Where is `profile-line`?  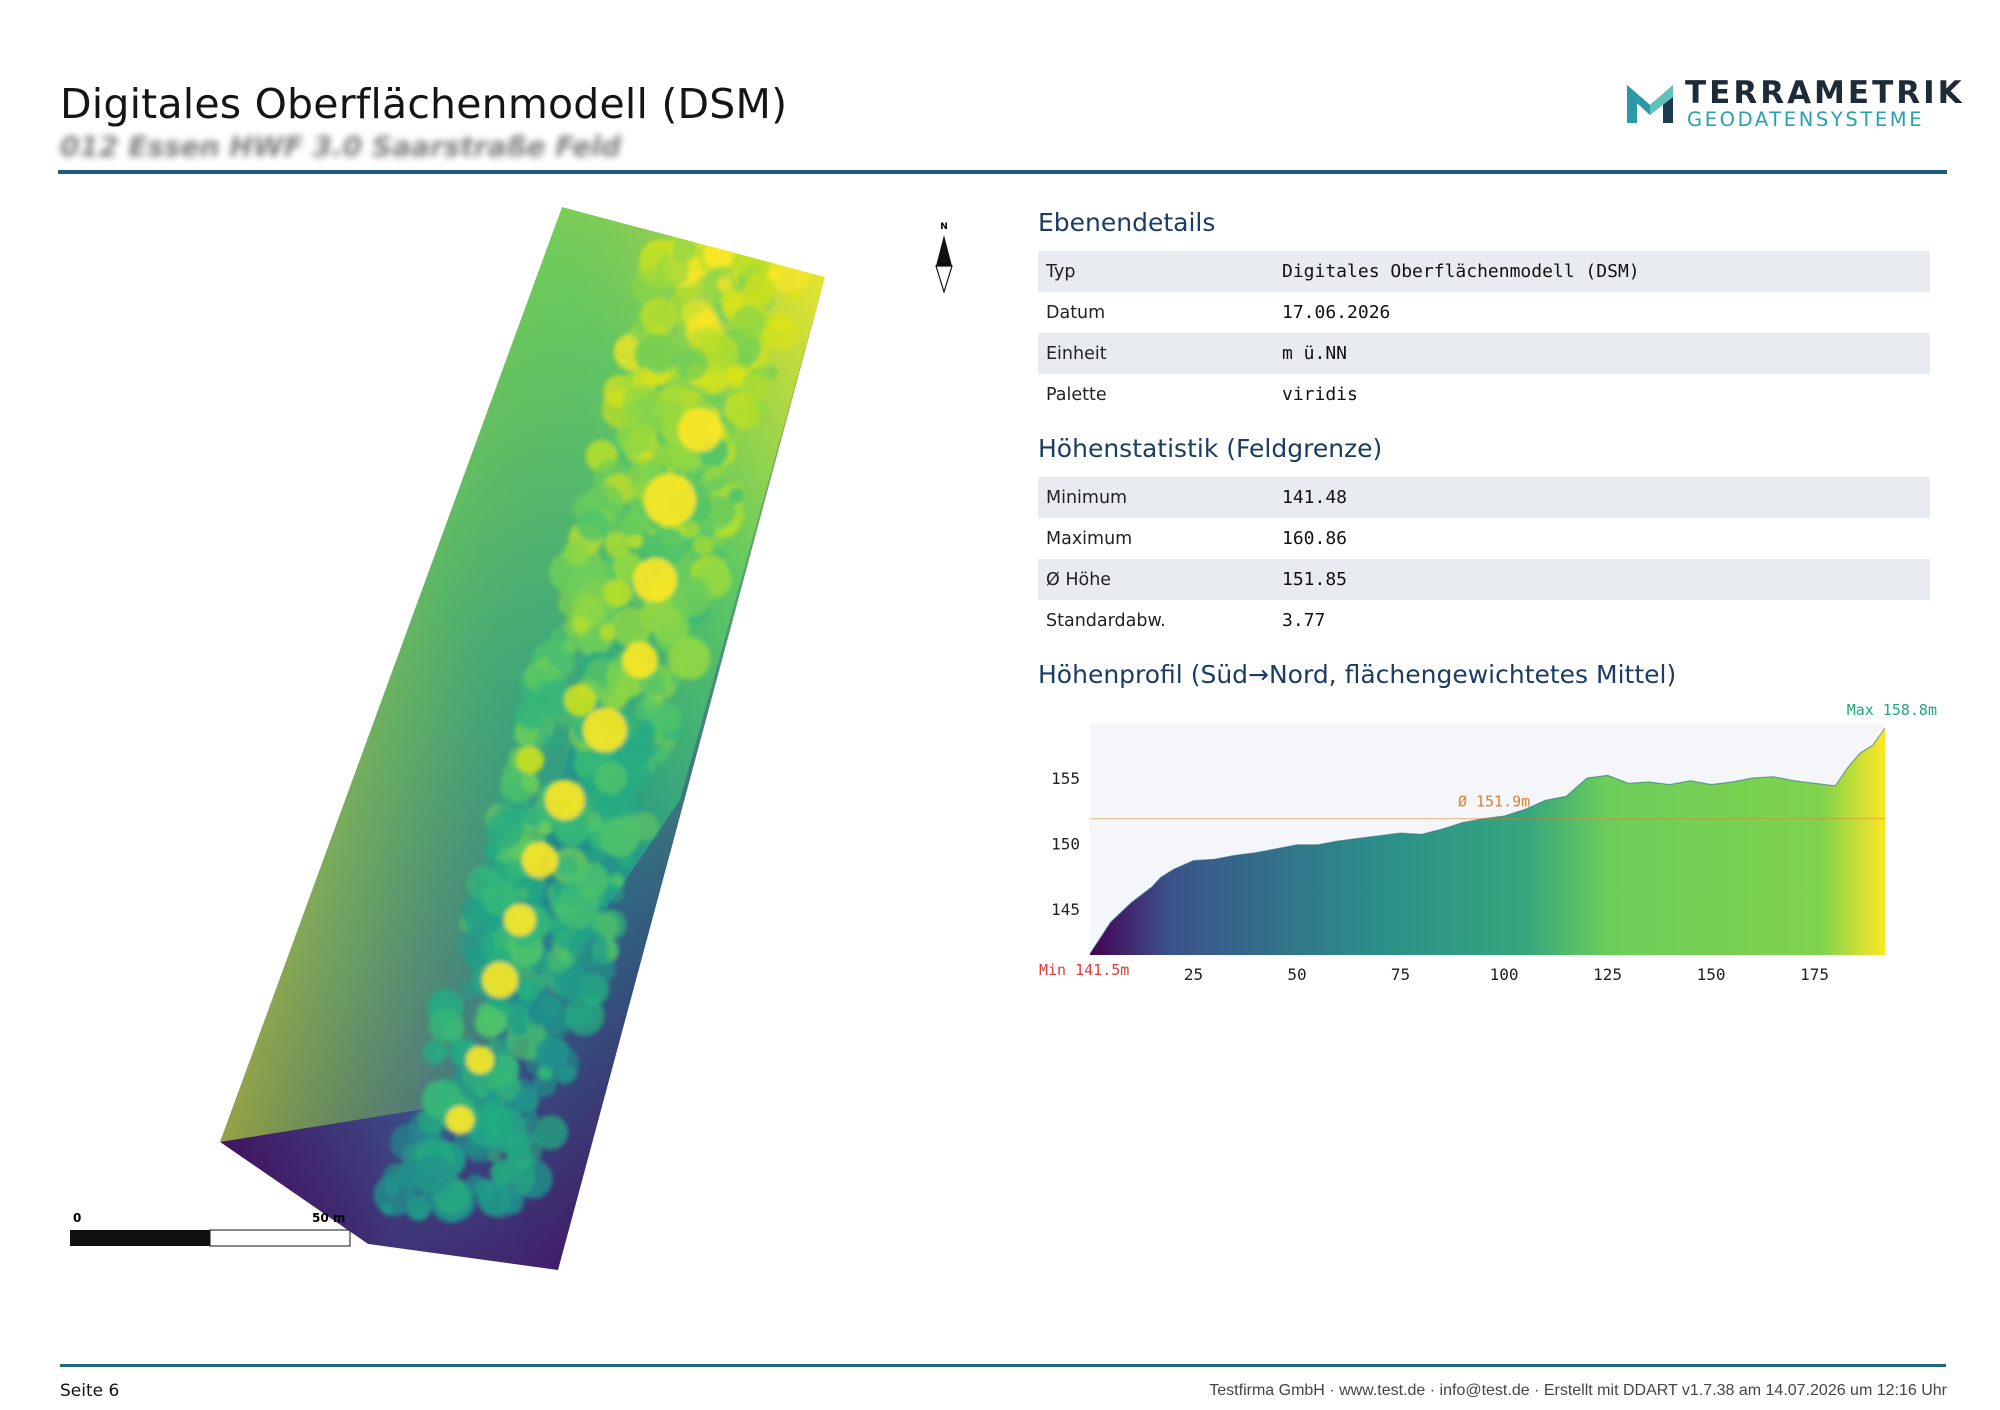 profile-line is located at coordinates (1487, 841).